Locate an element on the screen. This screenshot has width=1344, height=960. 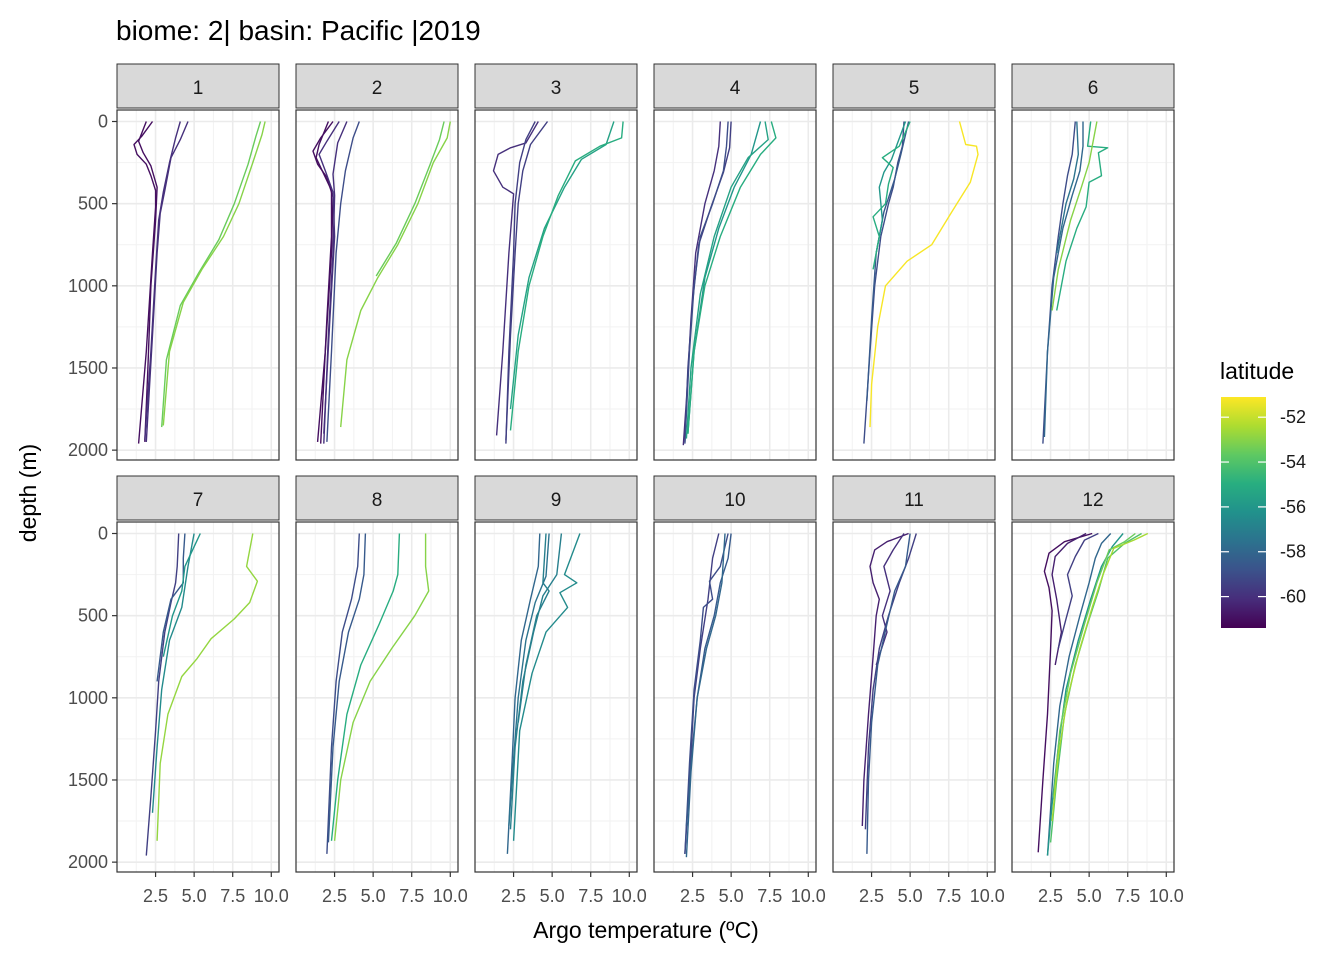
y-tick-label: 1500 is located at coordinates (88, 368).